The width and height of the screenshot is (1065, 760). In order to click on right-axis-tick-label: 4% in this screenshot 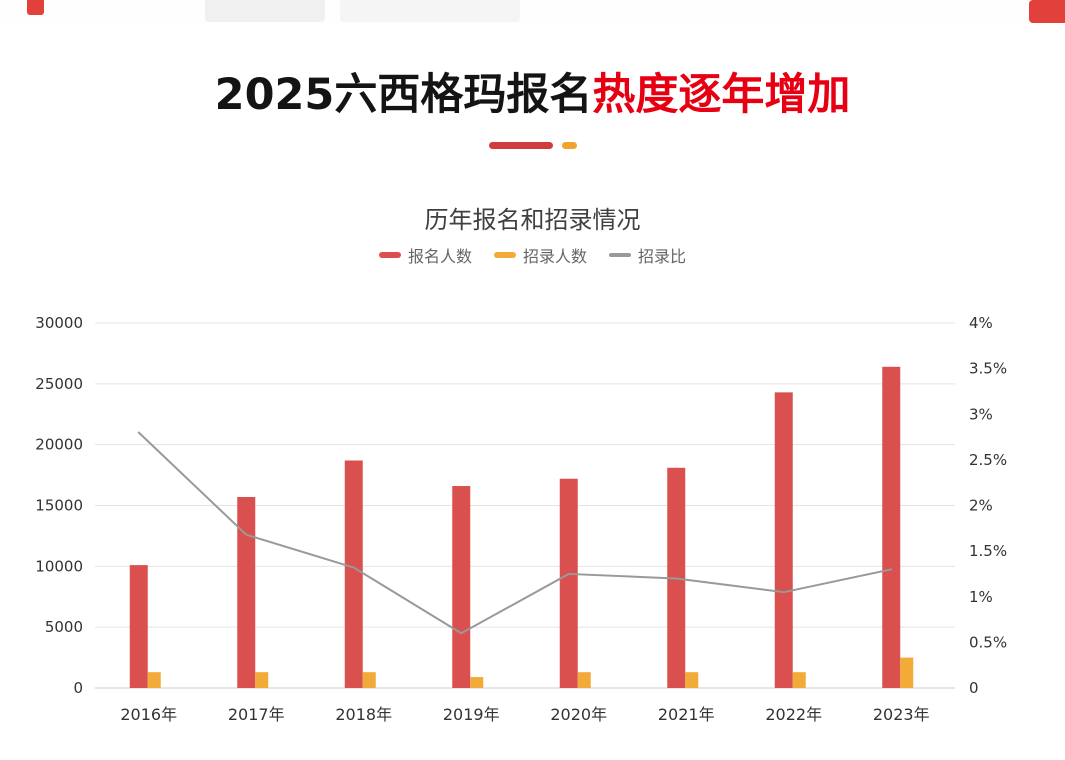, I will do `click(981, 323)`.